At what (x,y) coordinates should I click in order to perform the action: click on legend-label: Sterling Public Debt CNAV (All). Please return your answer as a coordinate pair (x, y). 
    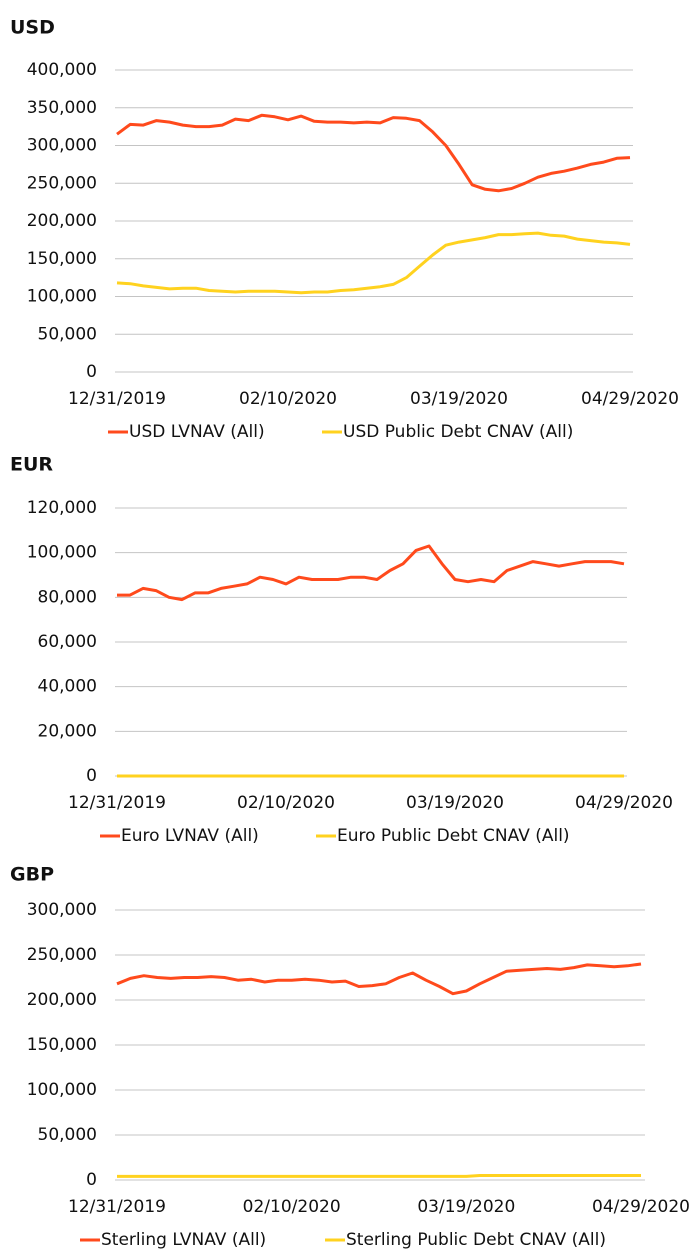
    Looking at the image, I should click on (476, 1240).